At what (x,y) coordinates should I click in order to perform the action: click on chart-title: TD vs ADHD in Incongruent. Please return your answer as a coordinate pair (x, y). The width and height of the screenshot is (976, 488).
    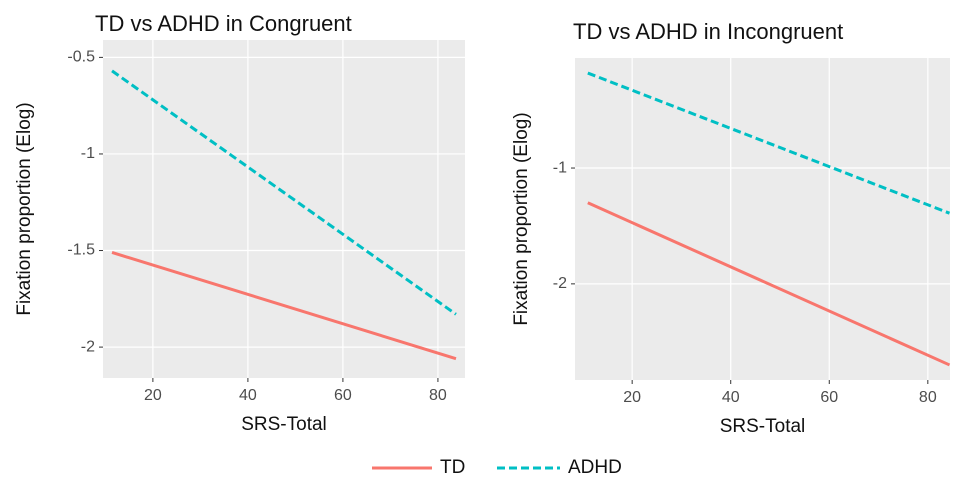
    Looking at the image, I should click on (708, 31).